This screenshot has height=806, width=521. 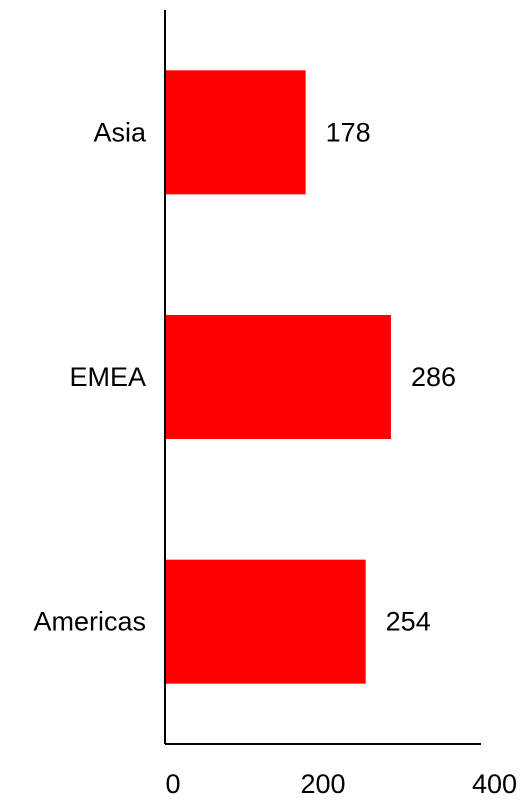 What do you see at coordinates (322, 784) in the screenshot?
I see `x-tick-label-200: 200` at bounding box center [322, 784].